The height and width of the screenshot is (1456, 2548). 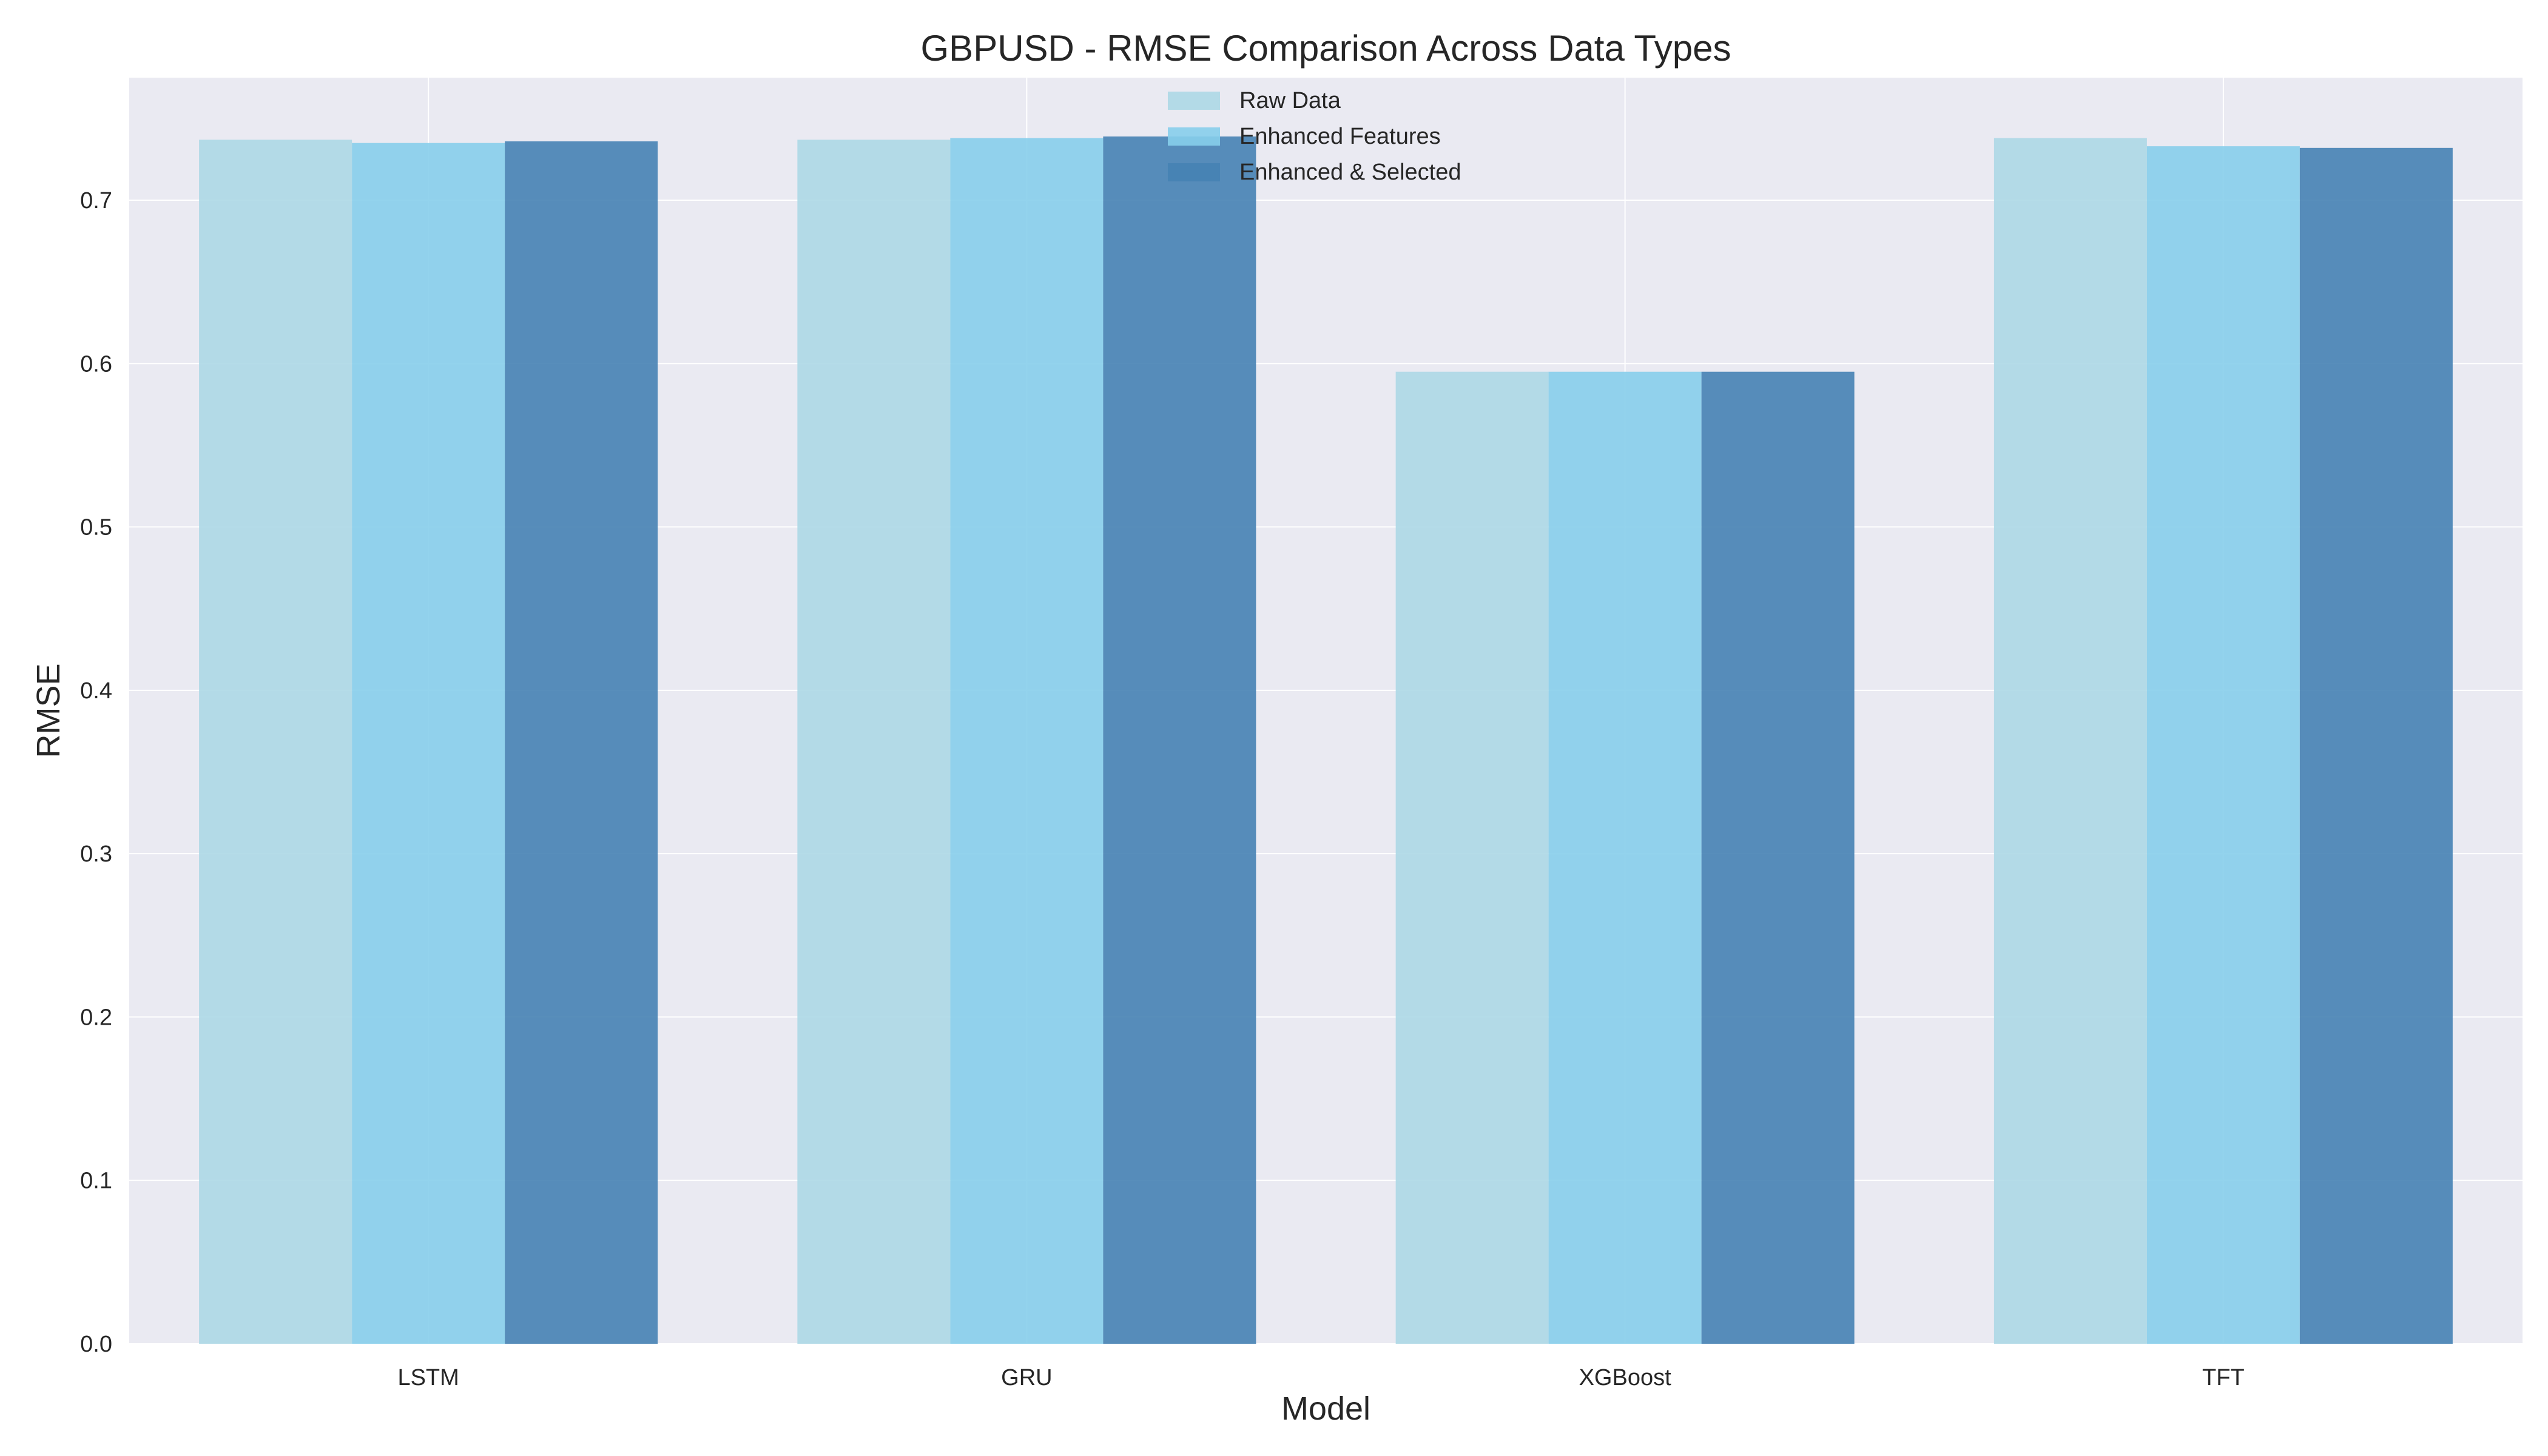 I want to click on y-axis-ticks: 0.0 0.1 0.2 0.3 0.4 0.5 0.6 0.7, so click(x=96, y=772).